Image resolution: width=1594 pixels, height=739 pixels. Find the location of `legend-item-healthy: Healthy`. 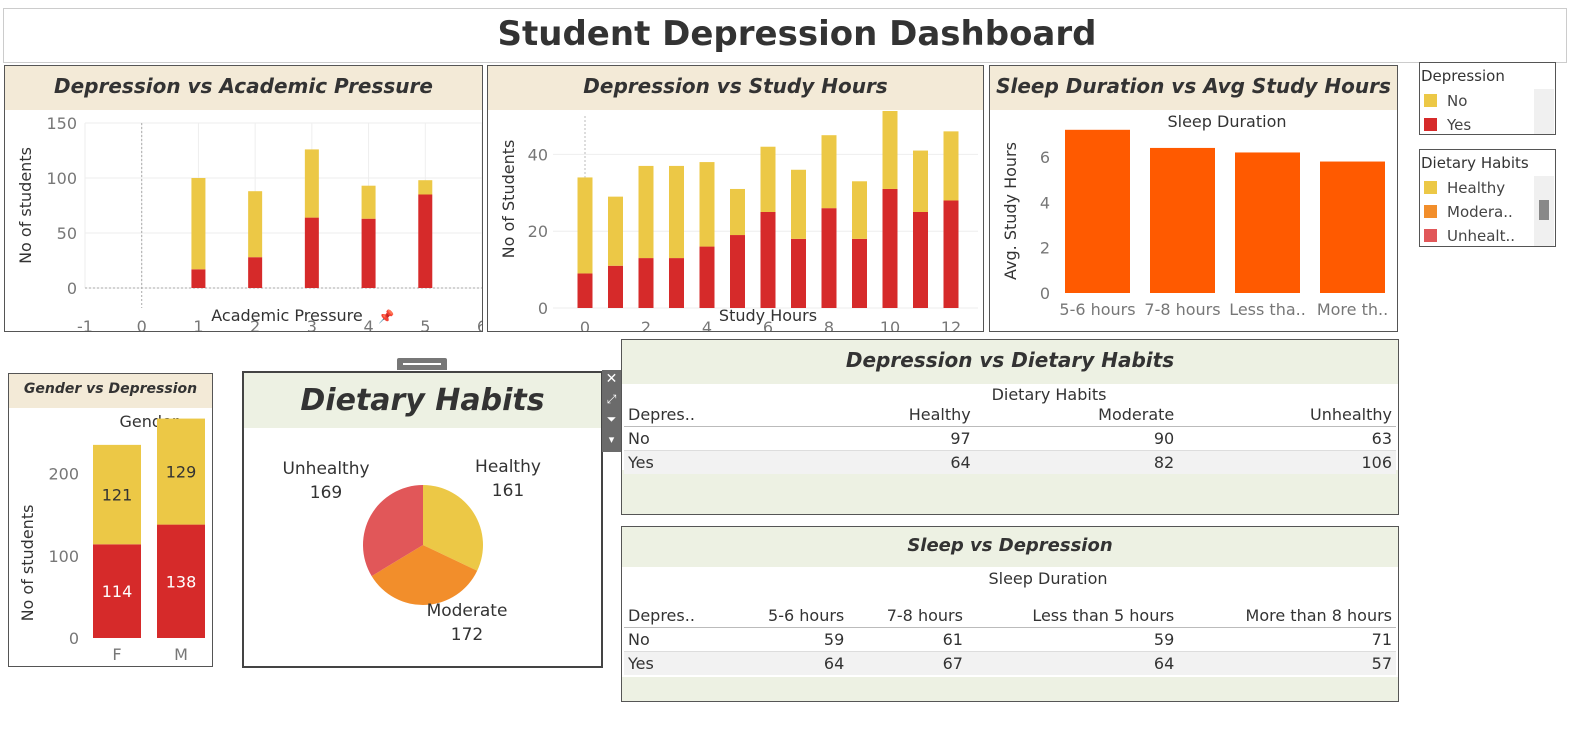

legend-item-healthy: Healthy is located at coordinates (1464, 188).